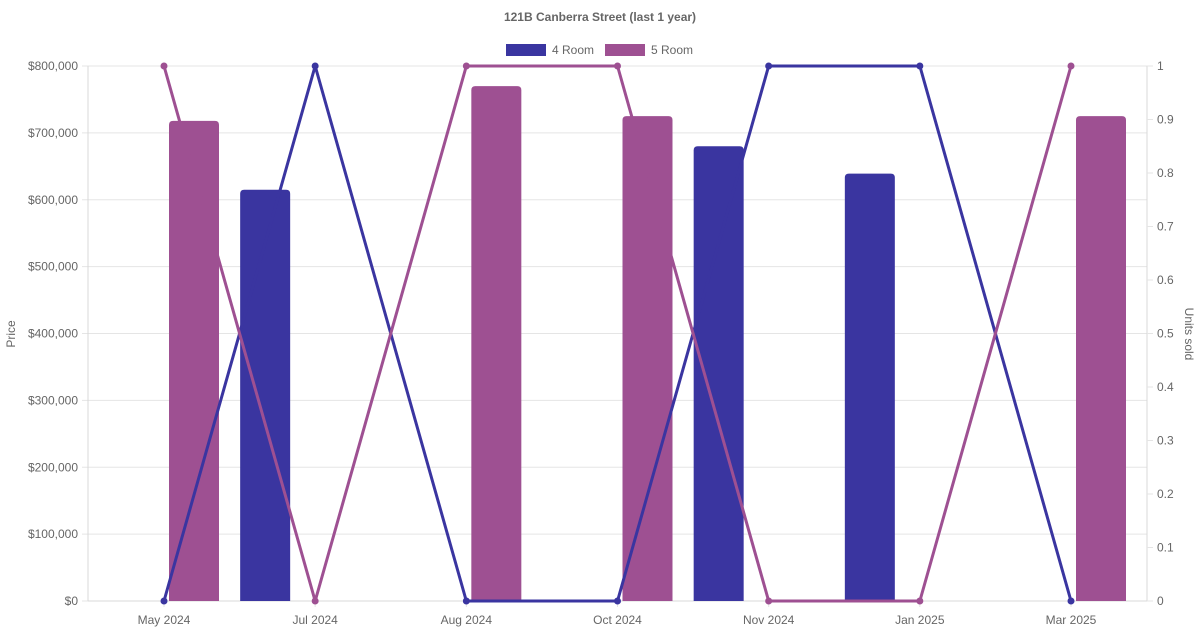  I want to click on x-tick-label: Jan 2025, so click(920, 620).